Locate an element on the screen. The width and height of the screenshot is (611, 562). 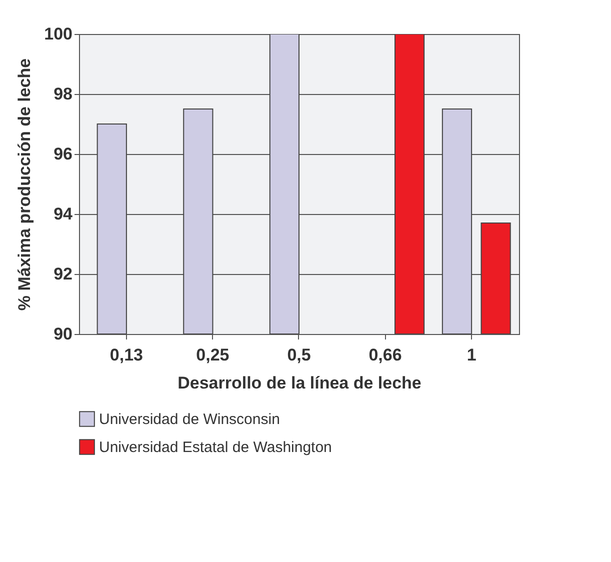
y-tick-label: 100 is located at coordinates (58, 34).